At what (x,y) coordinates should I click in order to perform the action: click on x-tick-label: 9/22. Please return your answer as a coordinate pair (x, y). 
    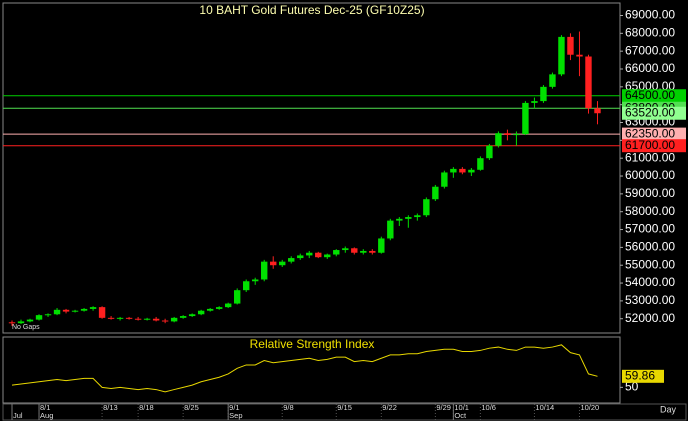
    Looking at the image, I should click on (389, 407).